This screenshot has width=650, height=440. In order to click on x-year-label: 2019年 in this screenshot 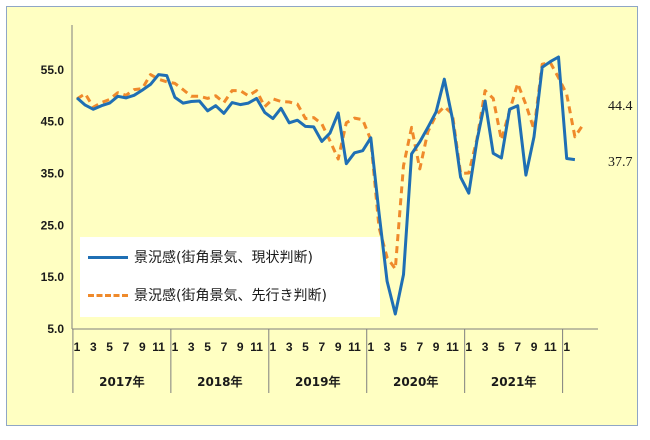, I will do `click(317, 381)`.